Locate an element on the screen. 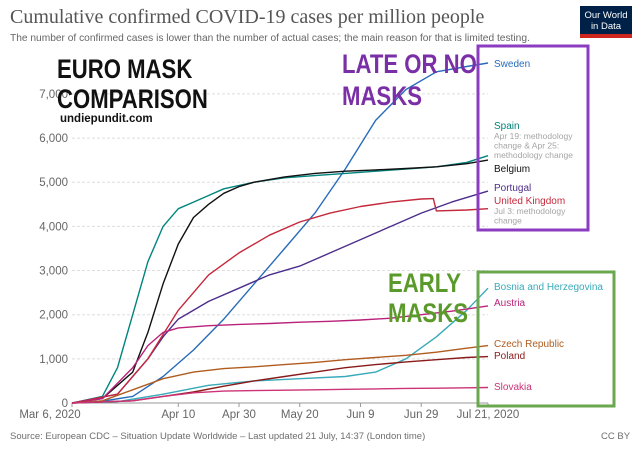 This screenshot has height=452, width=640. series-note-line: methodology change is located at coordinates (533, 155).